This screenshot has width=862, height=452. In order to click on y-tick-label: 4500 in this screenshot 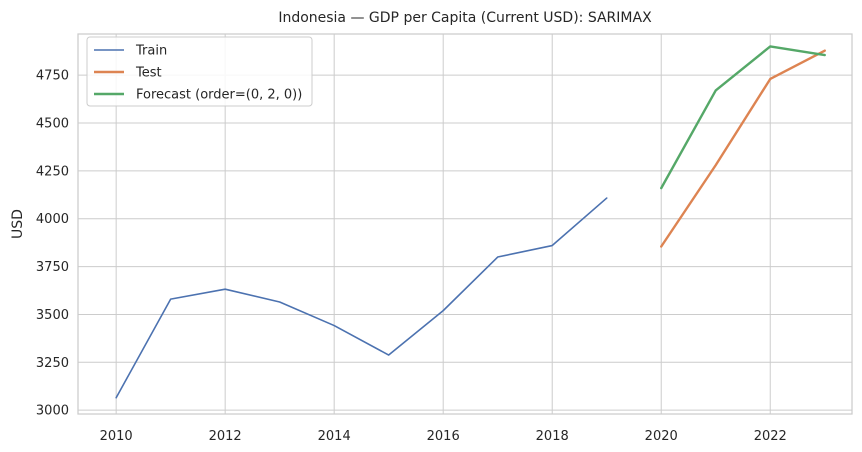, I will do `click(52, 124)`.